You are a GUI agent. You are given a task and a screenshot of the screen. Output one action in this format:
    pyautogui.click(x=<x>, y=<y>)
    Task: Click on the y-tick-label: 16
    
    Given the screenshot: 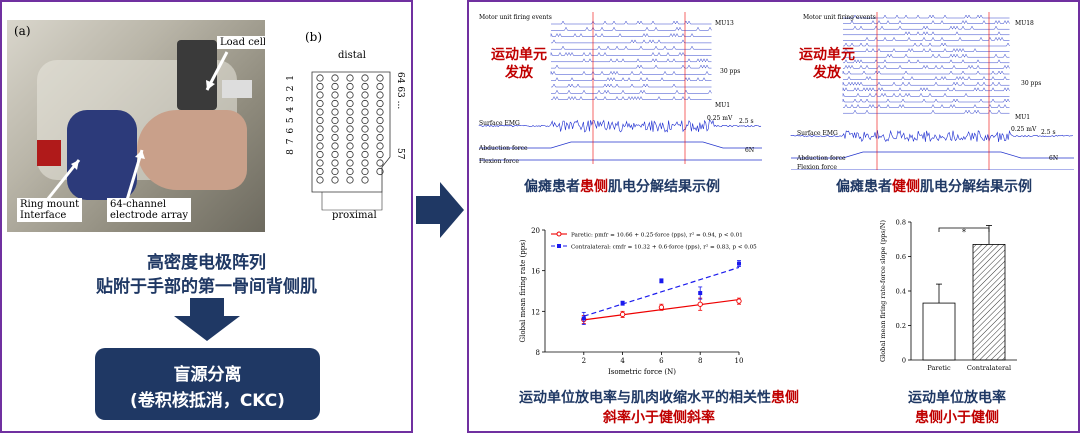 What is the action you would take?
    pyautogui.click(x=535, y=272)
    